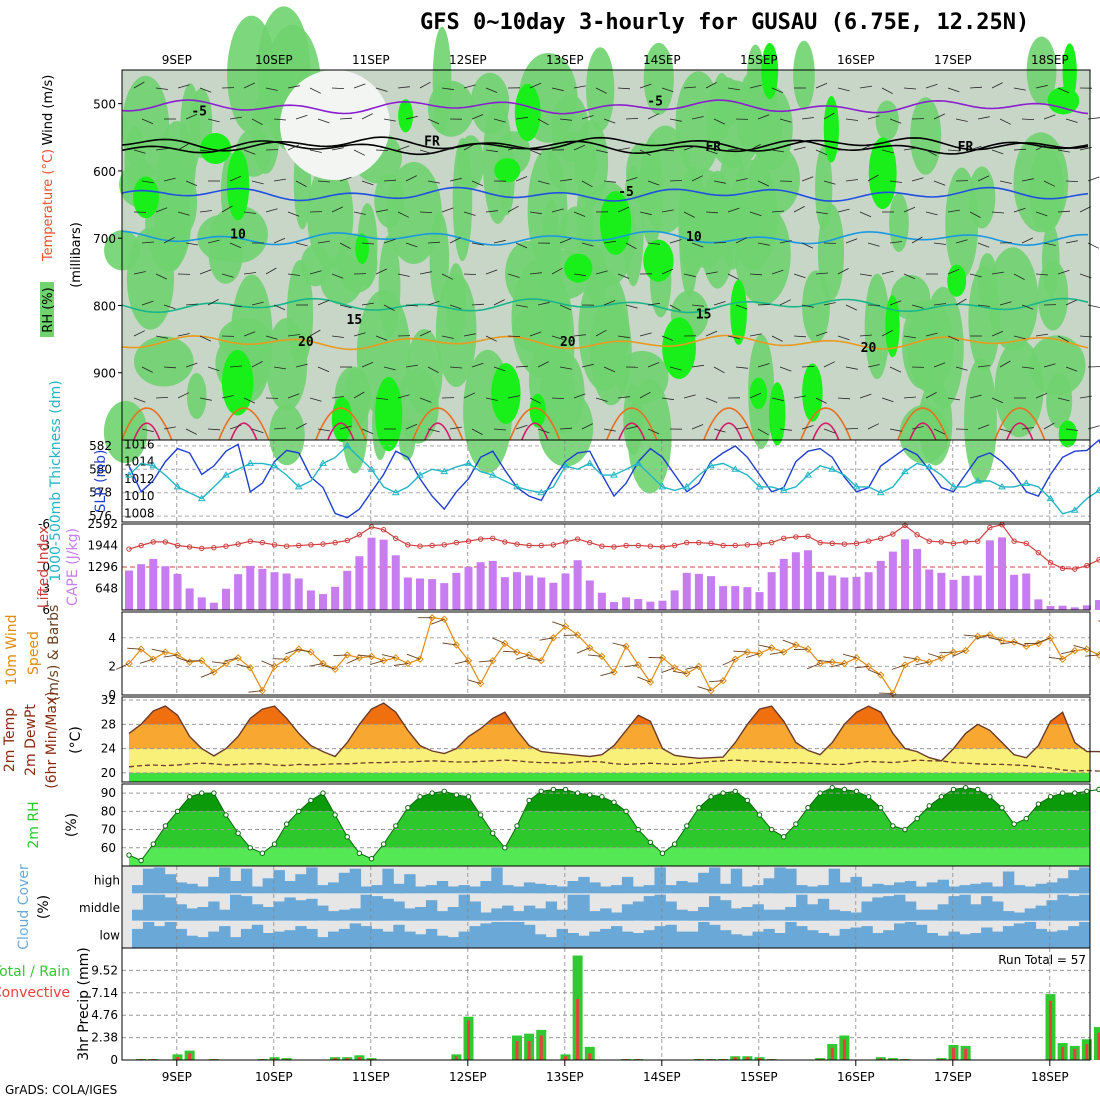 This screenshot has height=1100, width=1100. I want to click on wind-axis-label: Wind (m/s), so click(48, 110).